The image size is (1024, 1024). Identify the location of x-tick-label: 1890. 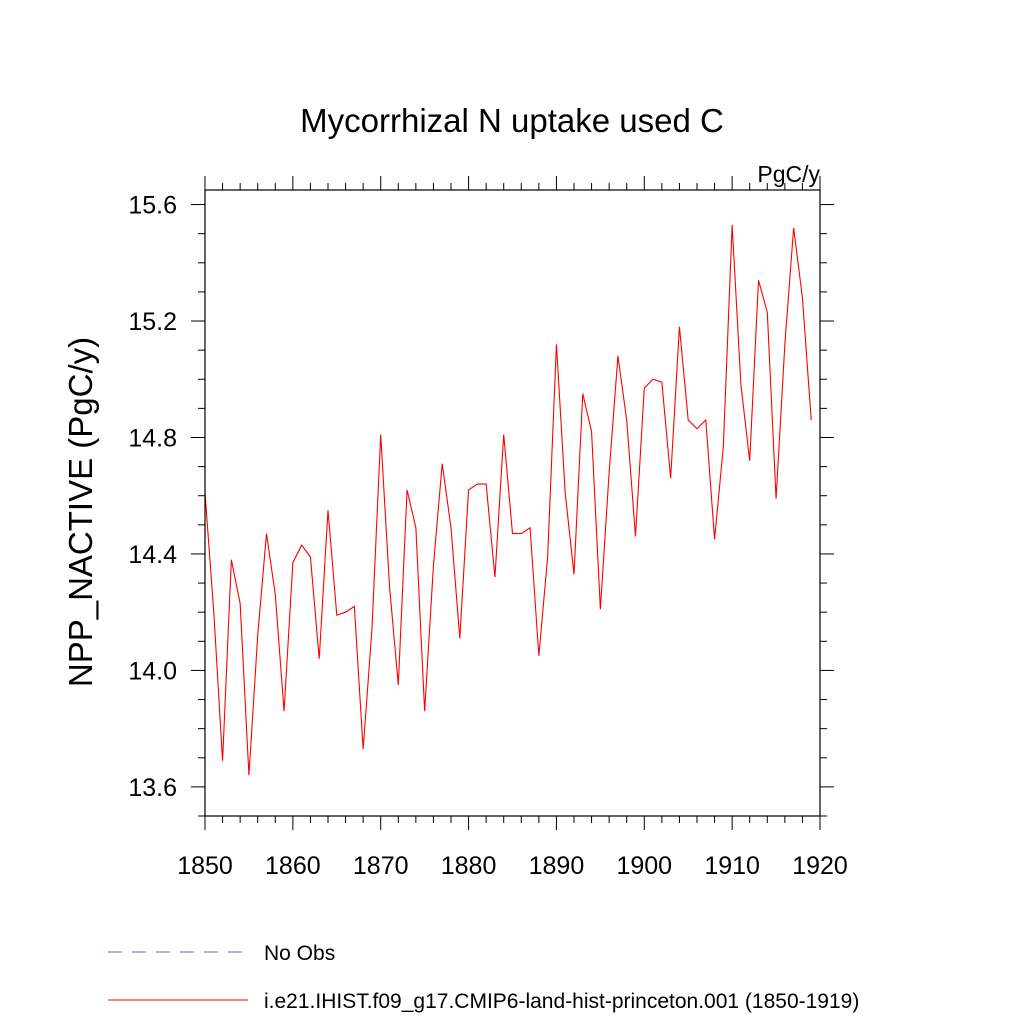
(557, 866).